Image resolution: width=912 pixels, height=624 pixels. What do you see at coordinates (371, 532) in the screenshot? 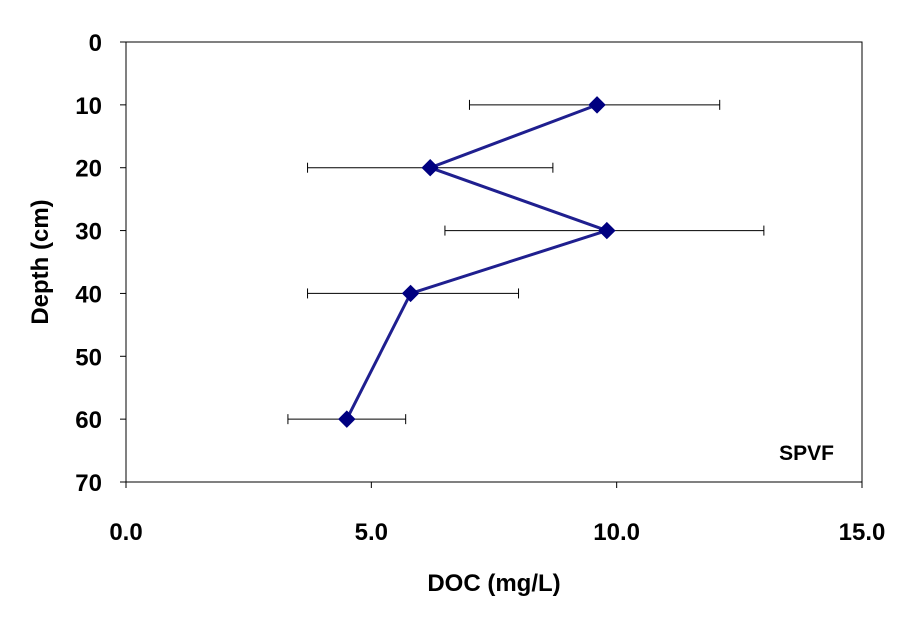
I see `x-tick-label: 5.0` at bounding box center [371, 532].